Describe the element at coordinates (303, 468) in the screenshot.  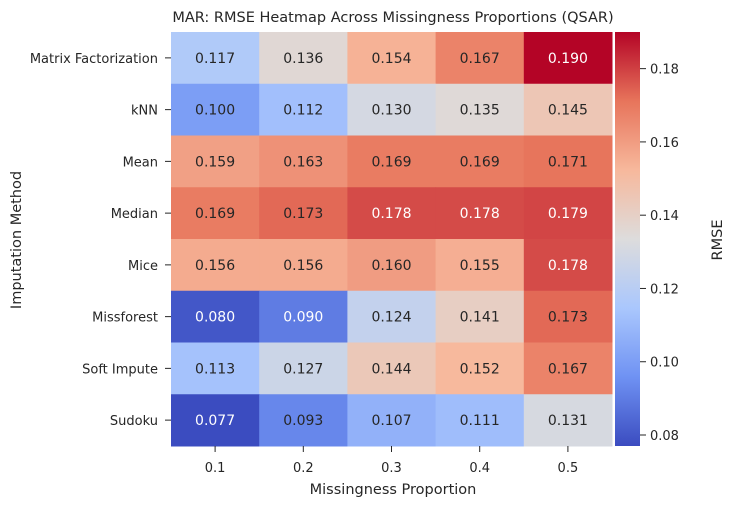
I see `x-tick-label: 0.2` at that location.